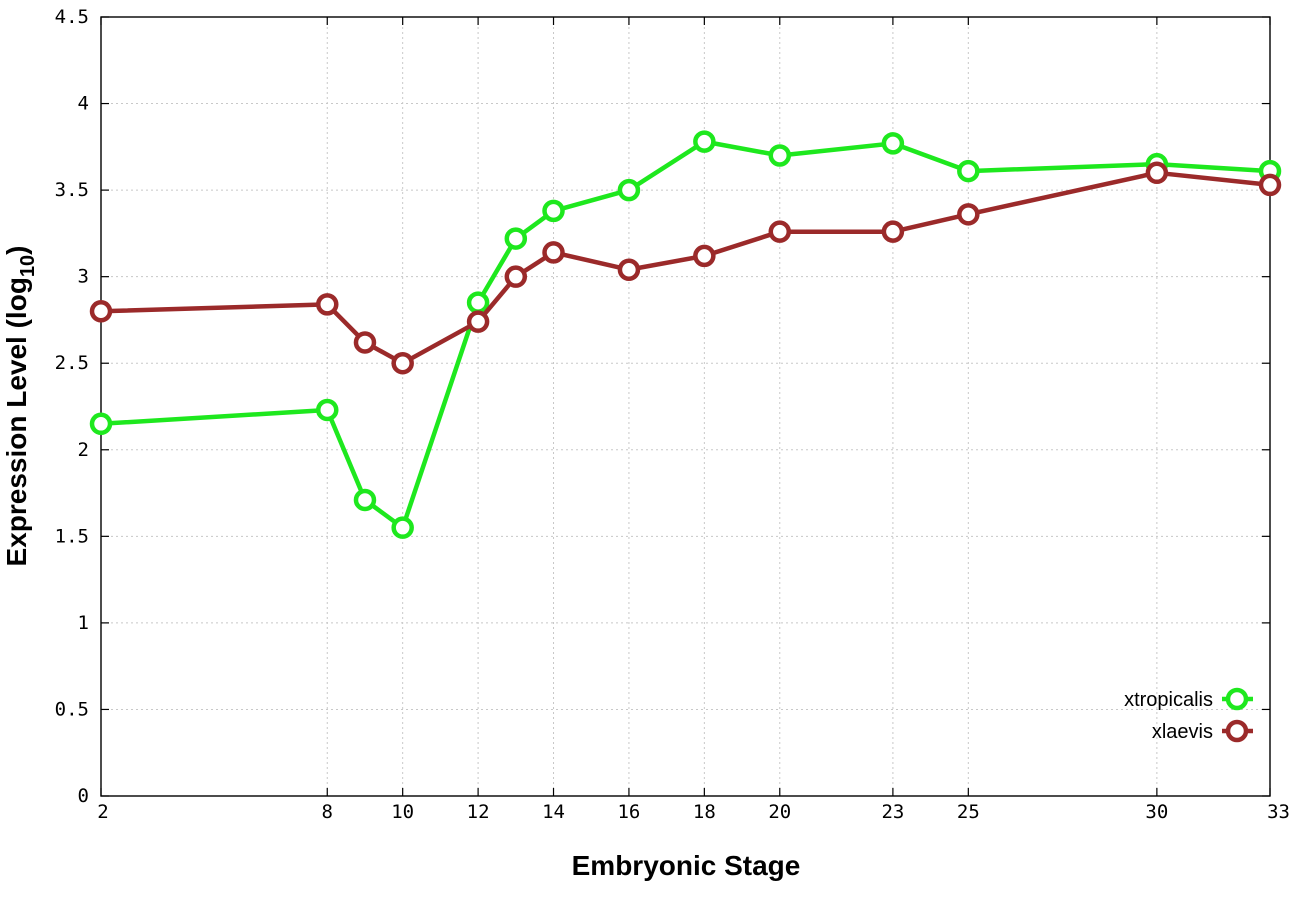 The height and width of the screenshot is (907, 1296). I want to click on x-tick-label: 33, so click(1278, 812).